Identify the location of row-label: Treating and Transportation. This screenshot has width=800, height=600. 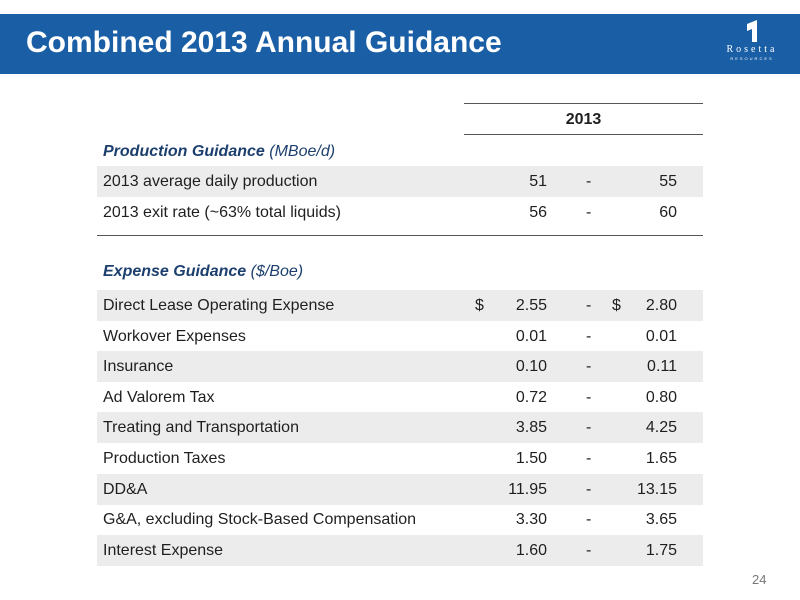
(201, 428).